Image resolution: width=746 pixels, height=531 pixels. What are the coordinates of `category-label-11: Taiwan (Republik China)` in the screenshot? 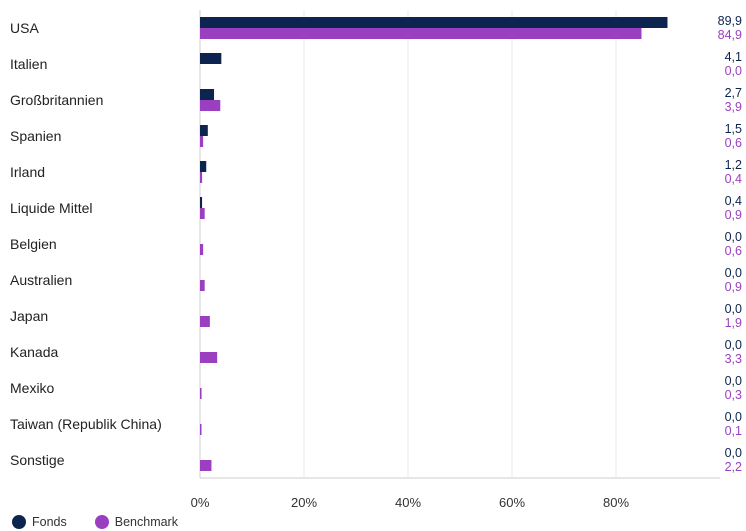 It's located at (86, 424).